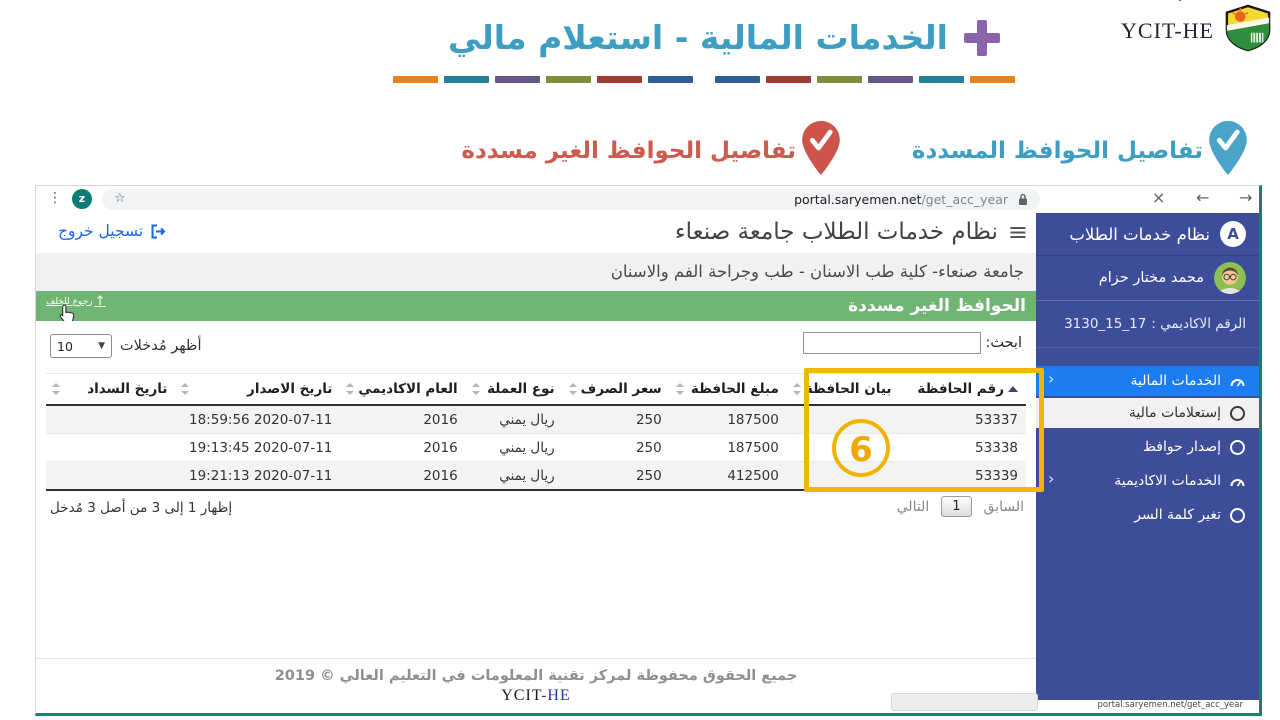  What do you see at coordinates (1139, 234) in the screenshot?
I see `brand-label: نظام خدمات الطلاب` at bounding box center [1139, 234].